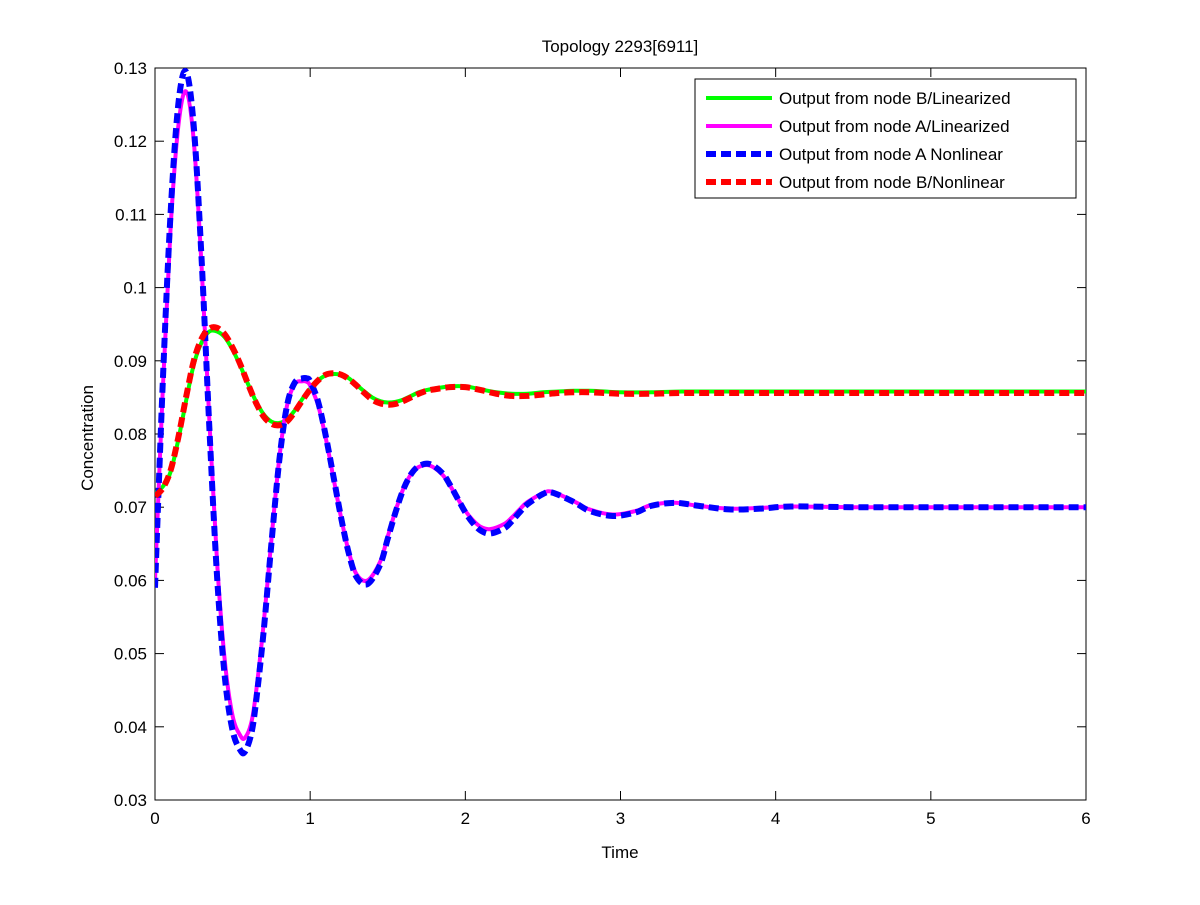  What do you see at coordinates (130, 800) in the screenshot?
I see `y-tick-label: 0.03` at bounding box center [130, 800].